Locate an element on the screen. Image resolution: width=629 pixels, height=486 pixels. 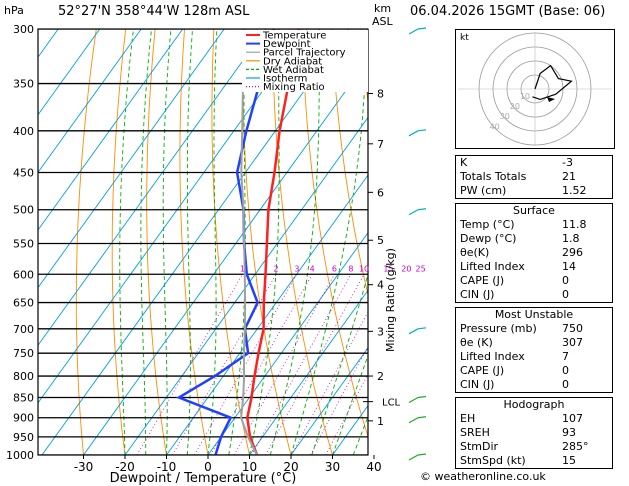
copyright-footer: © weatheronline.co.uk is located at coordinates (483, 476).